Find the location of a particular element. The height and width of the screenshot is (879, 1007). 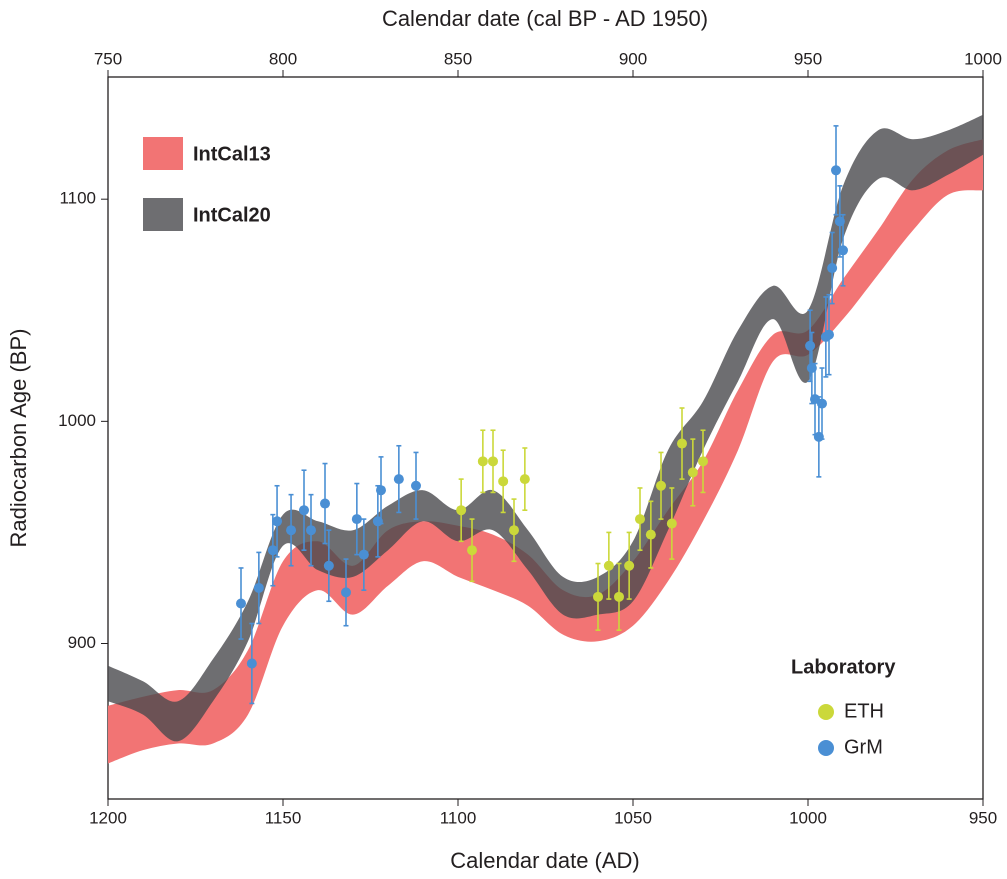

x-tick-label: 950 is located at coordinates (983, 817).